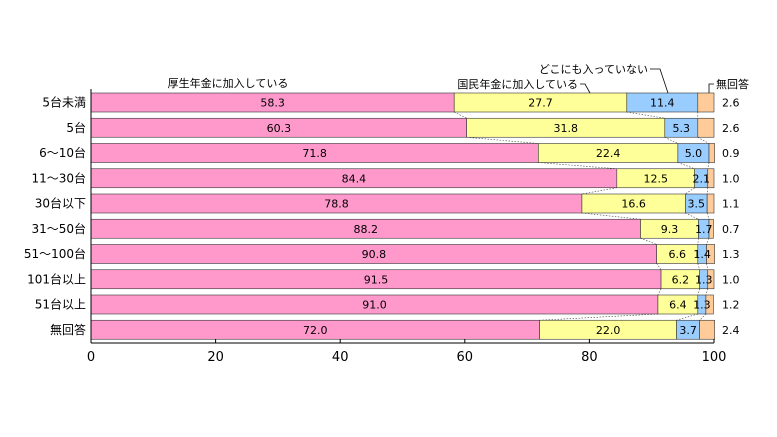 The image size is (777, 437). I want to click on category-label: 6～10台, so click(62, 152).